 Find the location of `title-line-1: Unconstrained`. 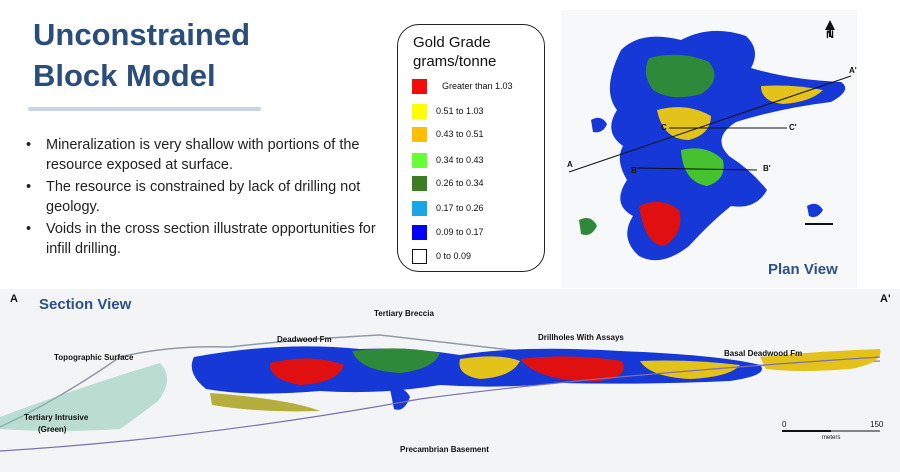

title-line-1: Unconstrained is located at coordinates (142, 34).